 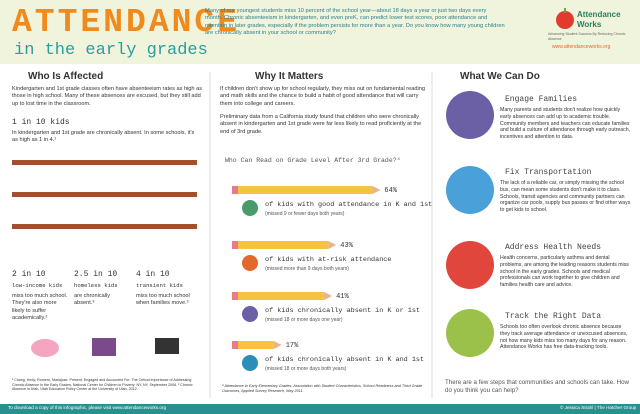 What do you see at coordinates (111, 50) in the screenshot?
I see `subtitle: in the early grades` at bounding box center [111, 50].